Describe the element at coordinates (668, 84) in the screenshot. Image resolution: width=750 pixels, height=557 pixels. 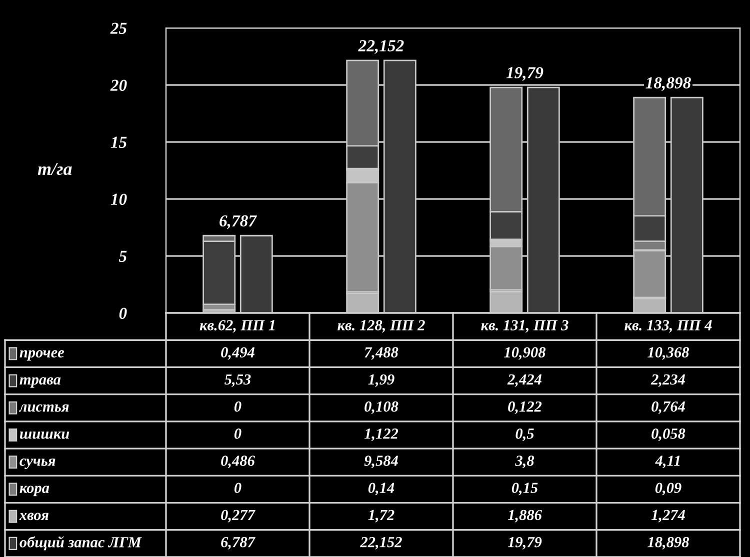
I see `total-label: 18,898` at that location.